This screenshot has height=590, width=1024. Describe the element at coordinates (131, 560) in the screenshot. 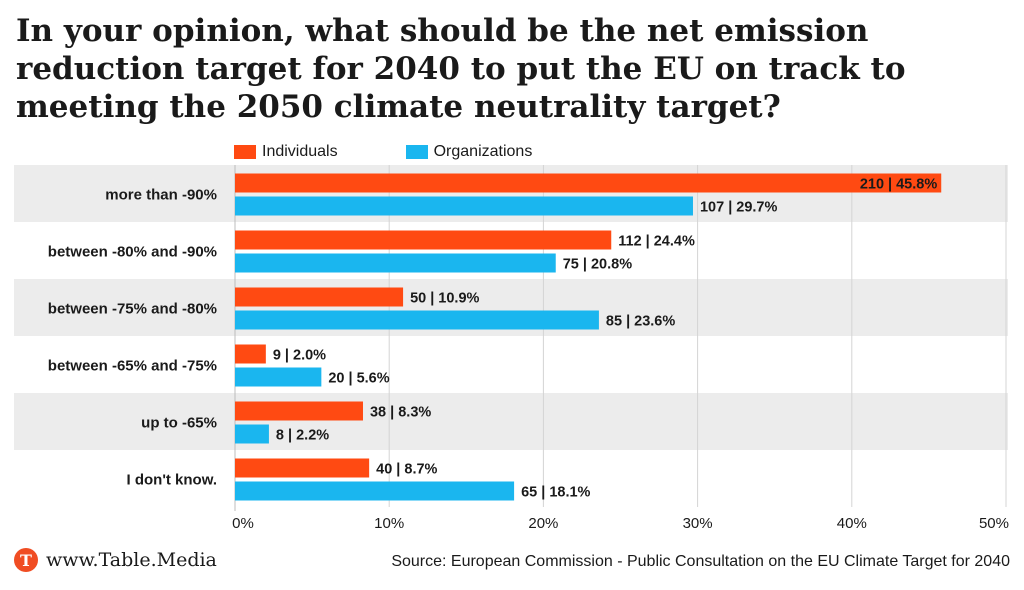

I see `brand-name: www.Table.Media` at that location.